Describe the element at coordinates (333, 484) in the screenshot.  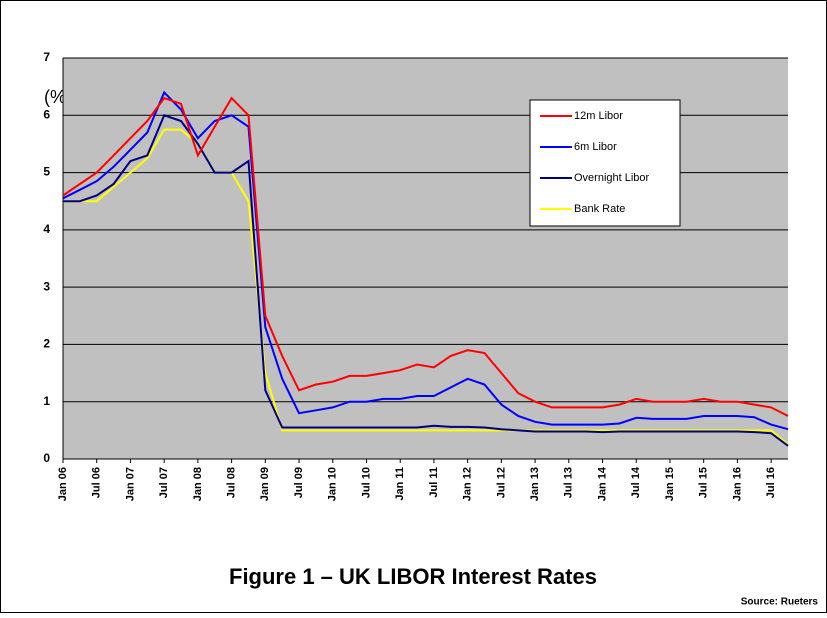
I see `x-tick-label: Jan 10` at that location.